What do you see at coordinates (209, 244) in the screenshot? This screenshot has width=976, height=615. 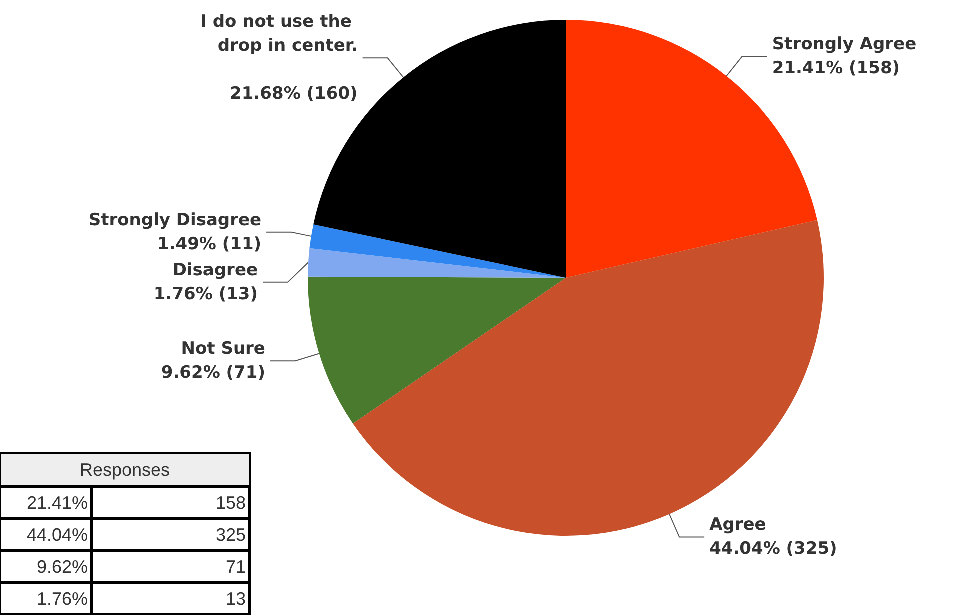 I see `data-label: 1.49% (11)` at bounding box center [209, 244].